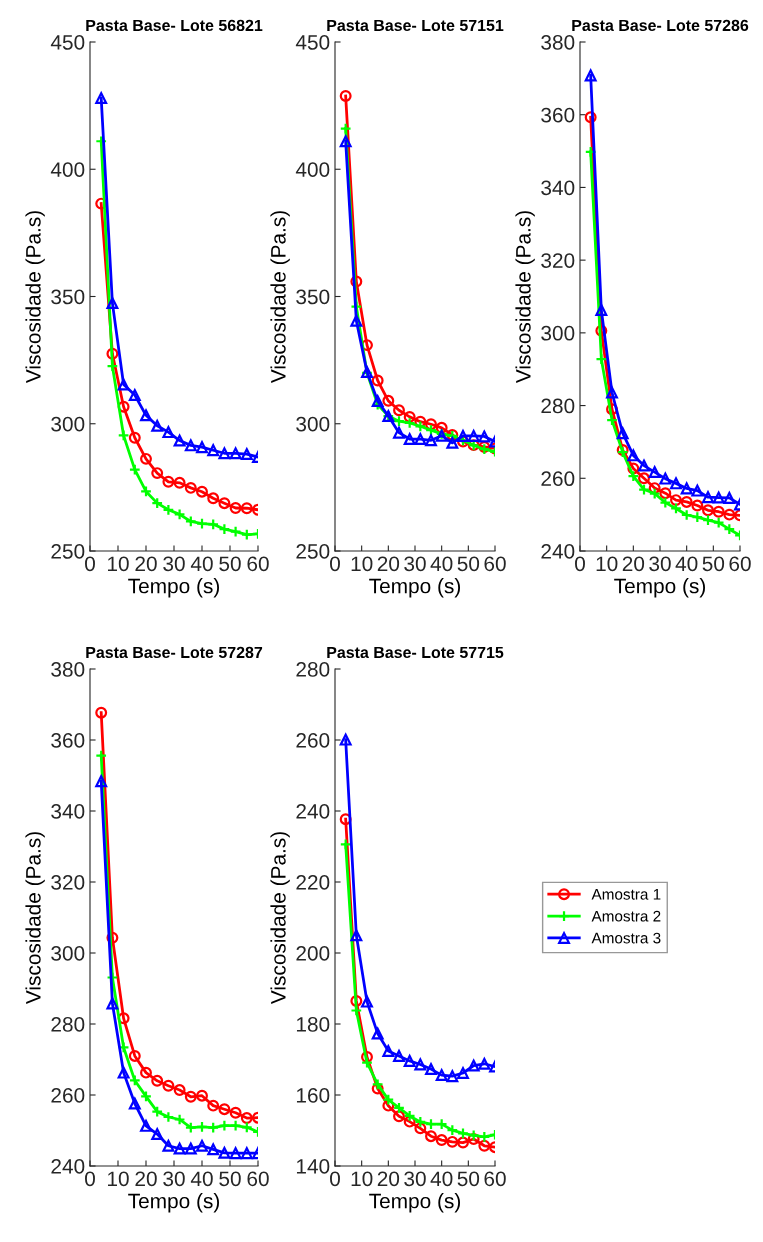 Image resolution: width=763 pixels, height=1242 pixels. I want to click on y-tick-label: 140, so click(313, 1166).